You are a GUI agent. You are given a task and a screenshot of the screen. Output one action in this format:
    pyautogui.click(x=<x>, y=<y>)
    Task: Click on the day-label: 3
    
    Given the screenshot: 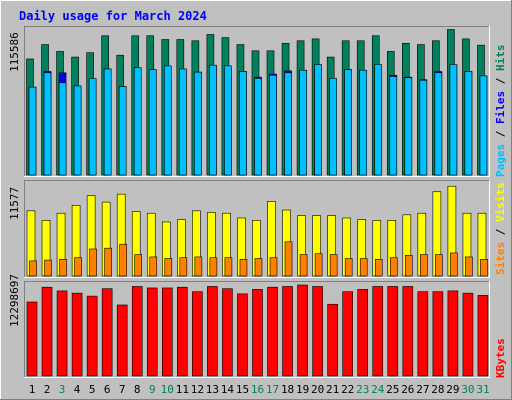 What is the action you would take?
    pyautogui.click(x=62, y=389)
    